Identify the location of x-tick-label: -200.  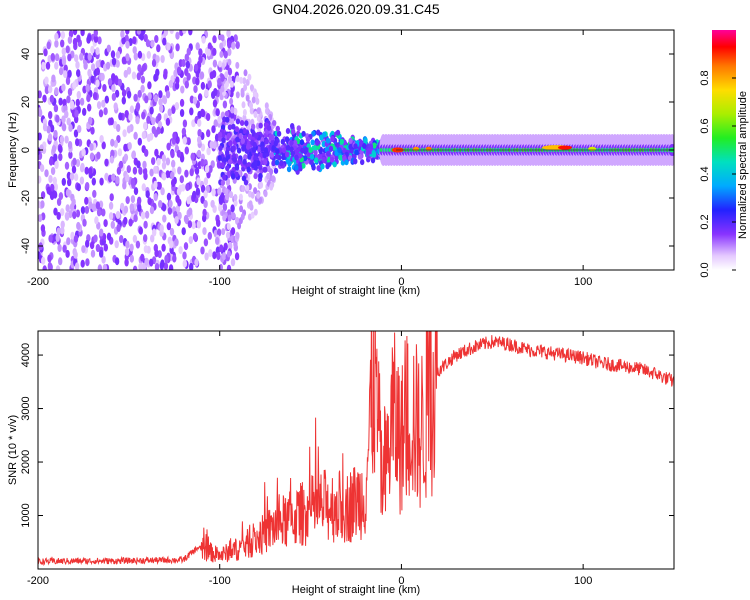
(38, 282).